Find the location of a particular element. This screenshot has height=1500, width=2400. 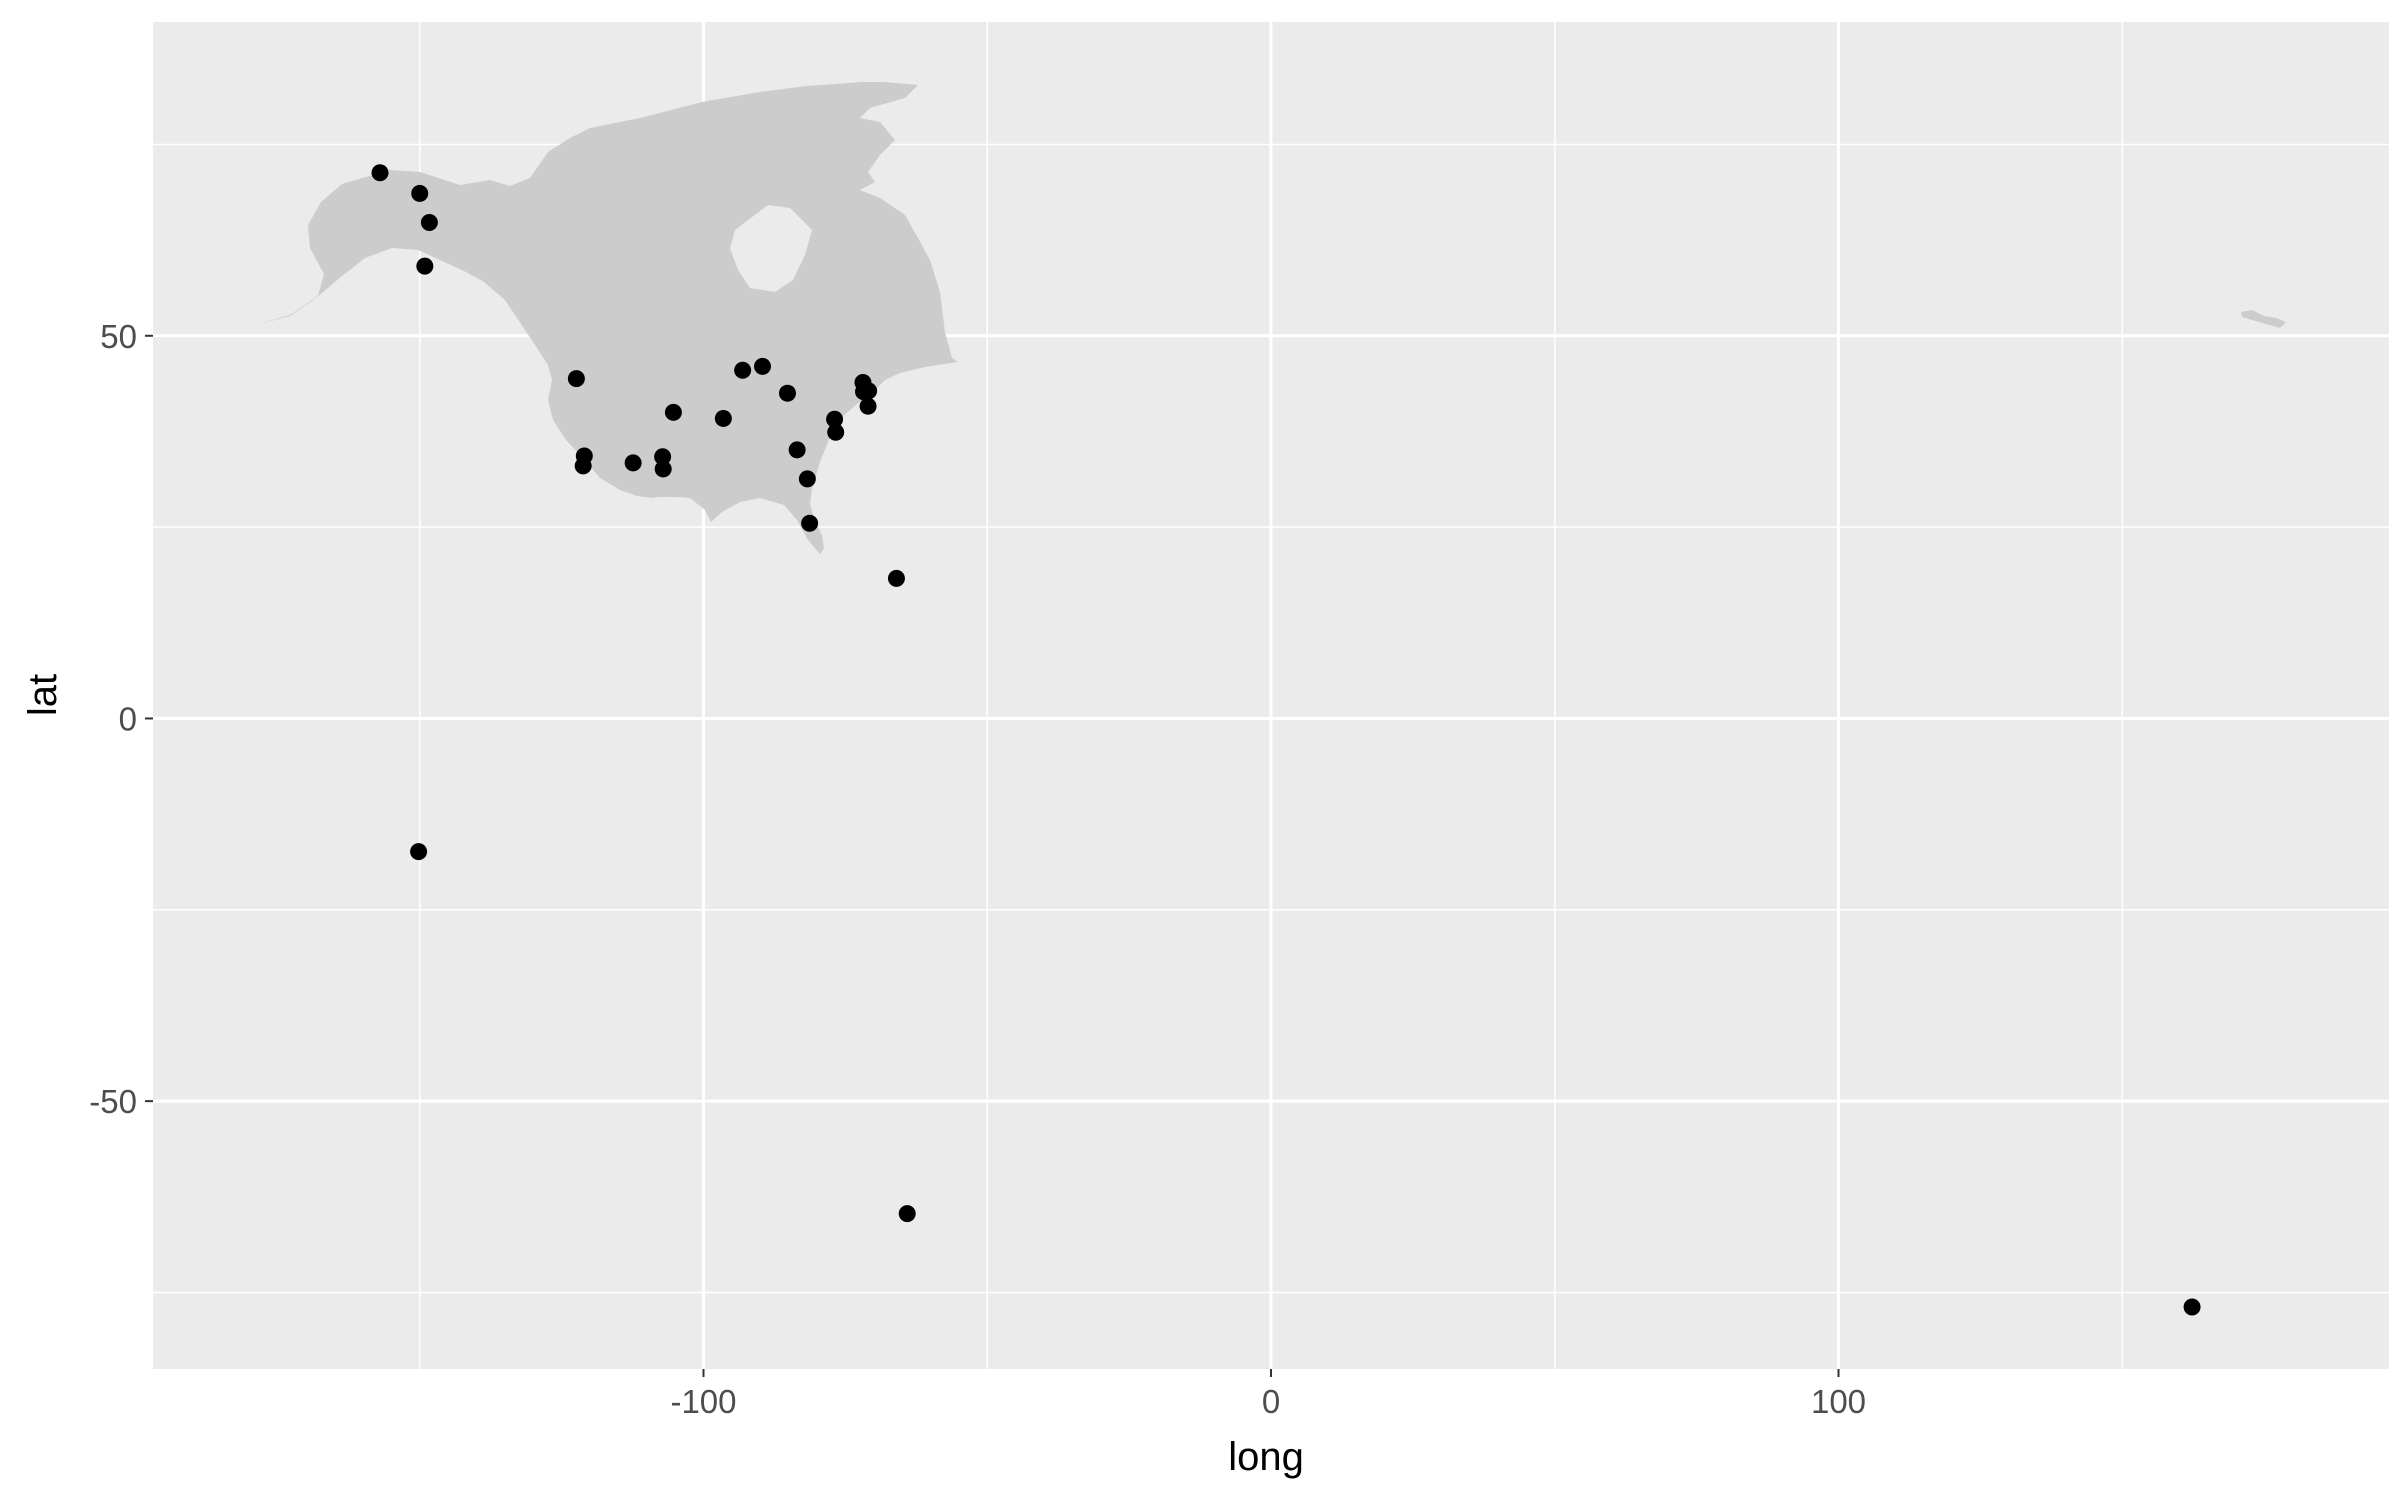

far-east-islets is located at coordinates (2263, 319).